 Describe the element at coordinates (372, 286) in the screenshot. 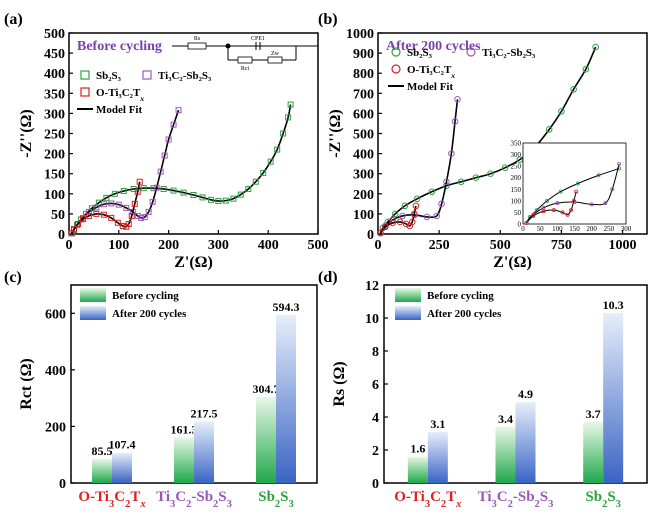

I see `y-tick-label: 12` at that location.